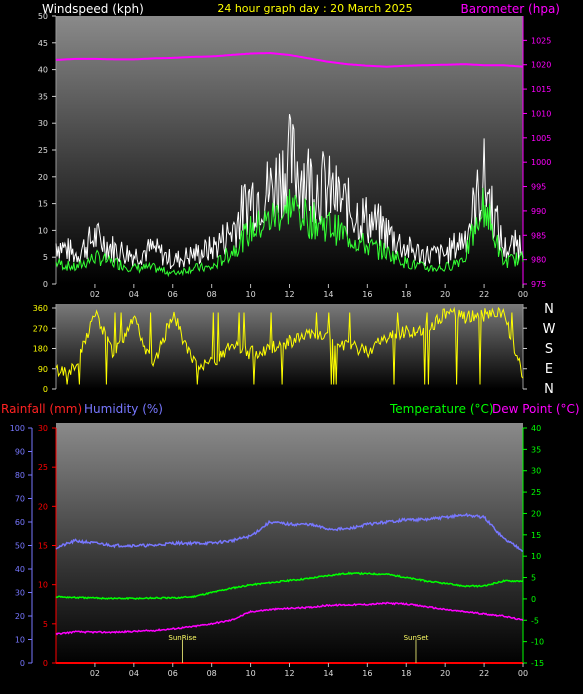 The height and width of the screenshot is (694, 583). Describe the element at coordinates (40, 349) in the screenshot. I see `dir-y-tick-label: 180` at that location.